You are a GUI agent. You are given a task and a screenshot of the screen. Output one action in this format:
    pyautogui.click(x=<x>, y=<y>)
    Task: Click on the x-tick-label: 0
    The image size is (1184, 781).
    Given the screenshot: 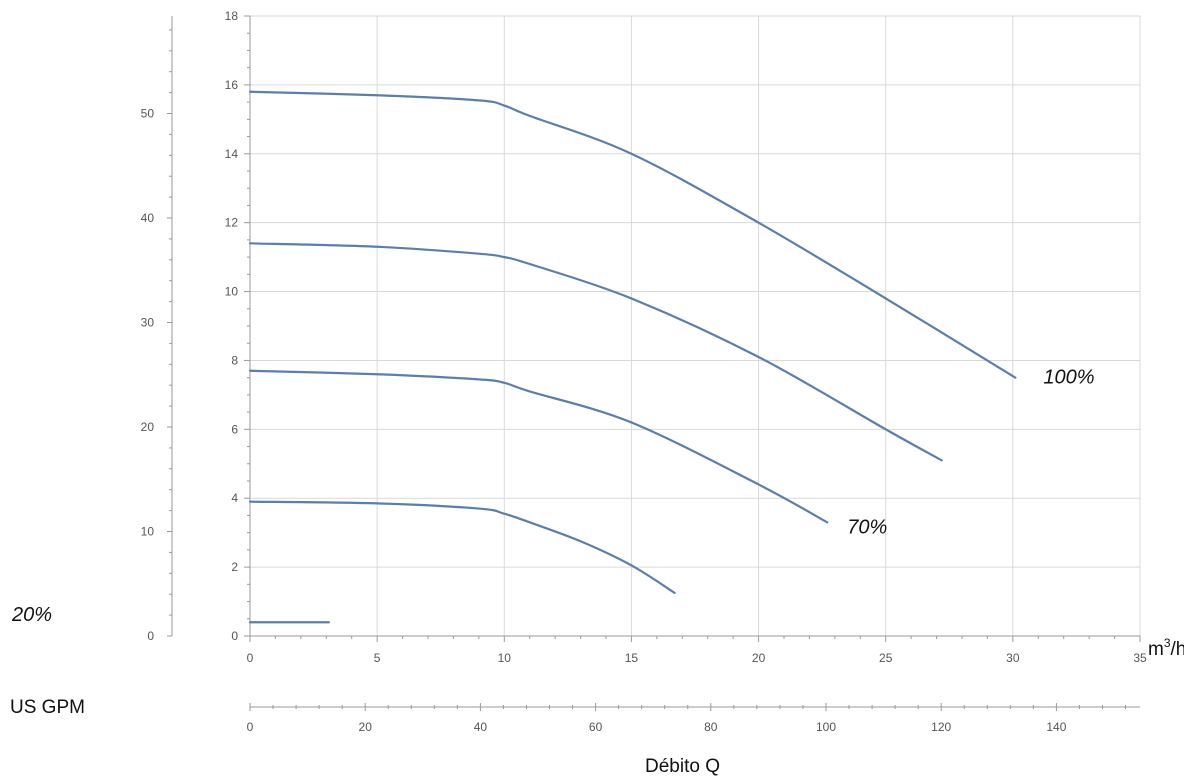 What is the action you would take?
    pyautogui.click(x=250, y=658)
    